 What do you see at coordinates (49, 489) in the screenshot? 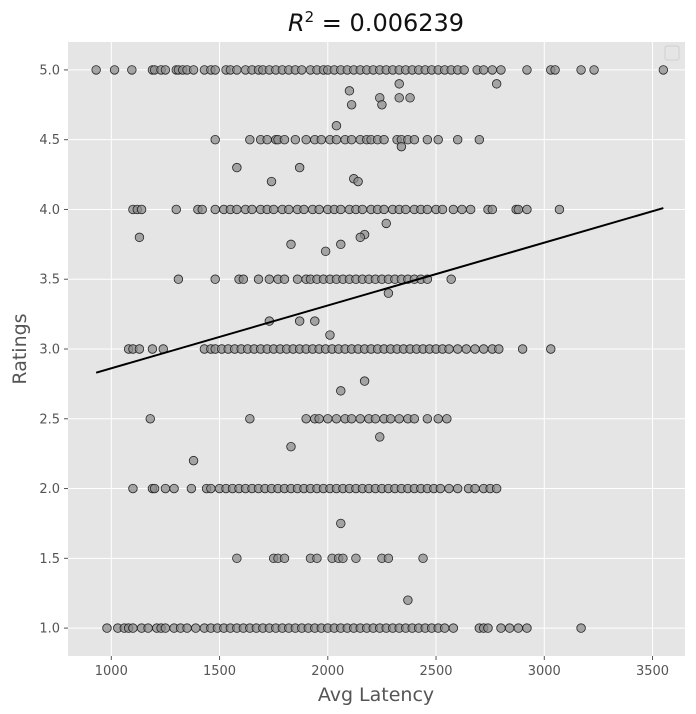
I see `y-tick-label: 2.0` at bounding box center [49, 489].